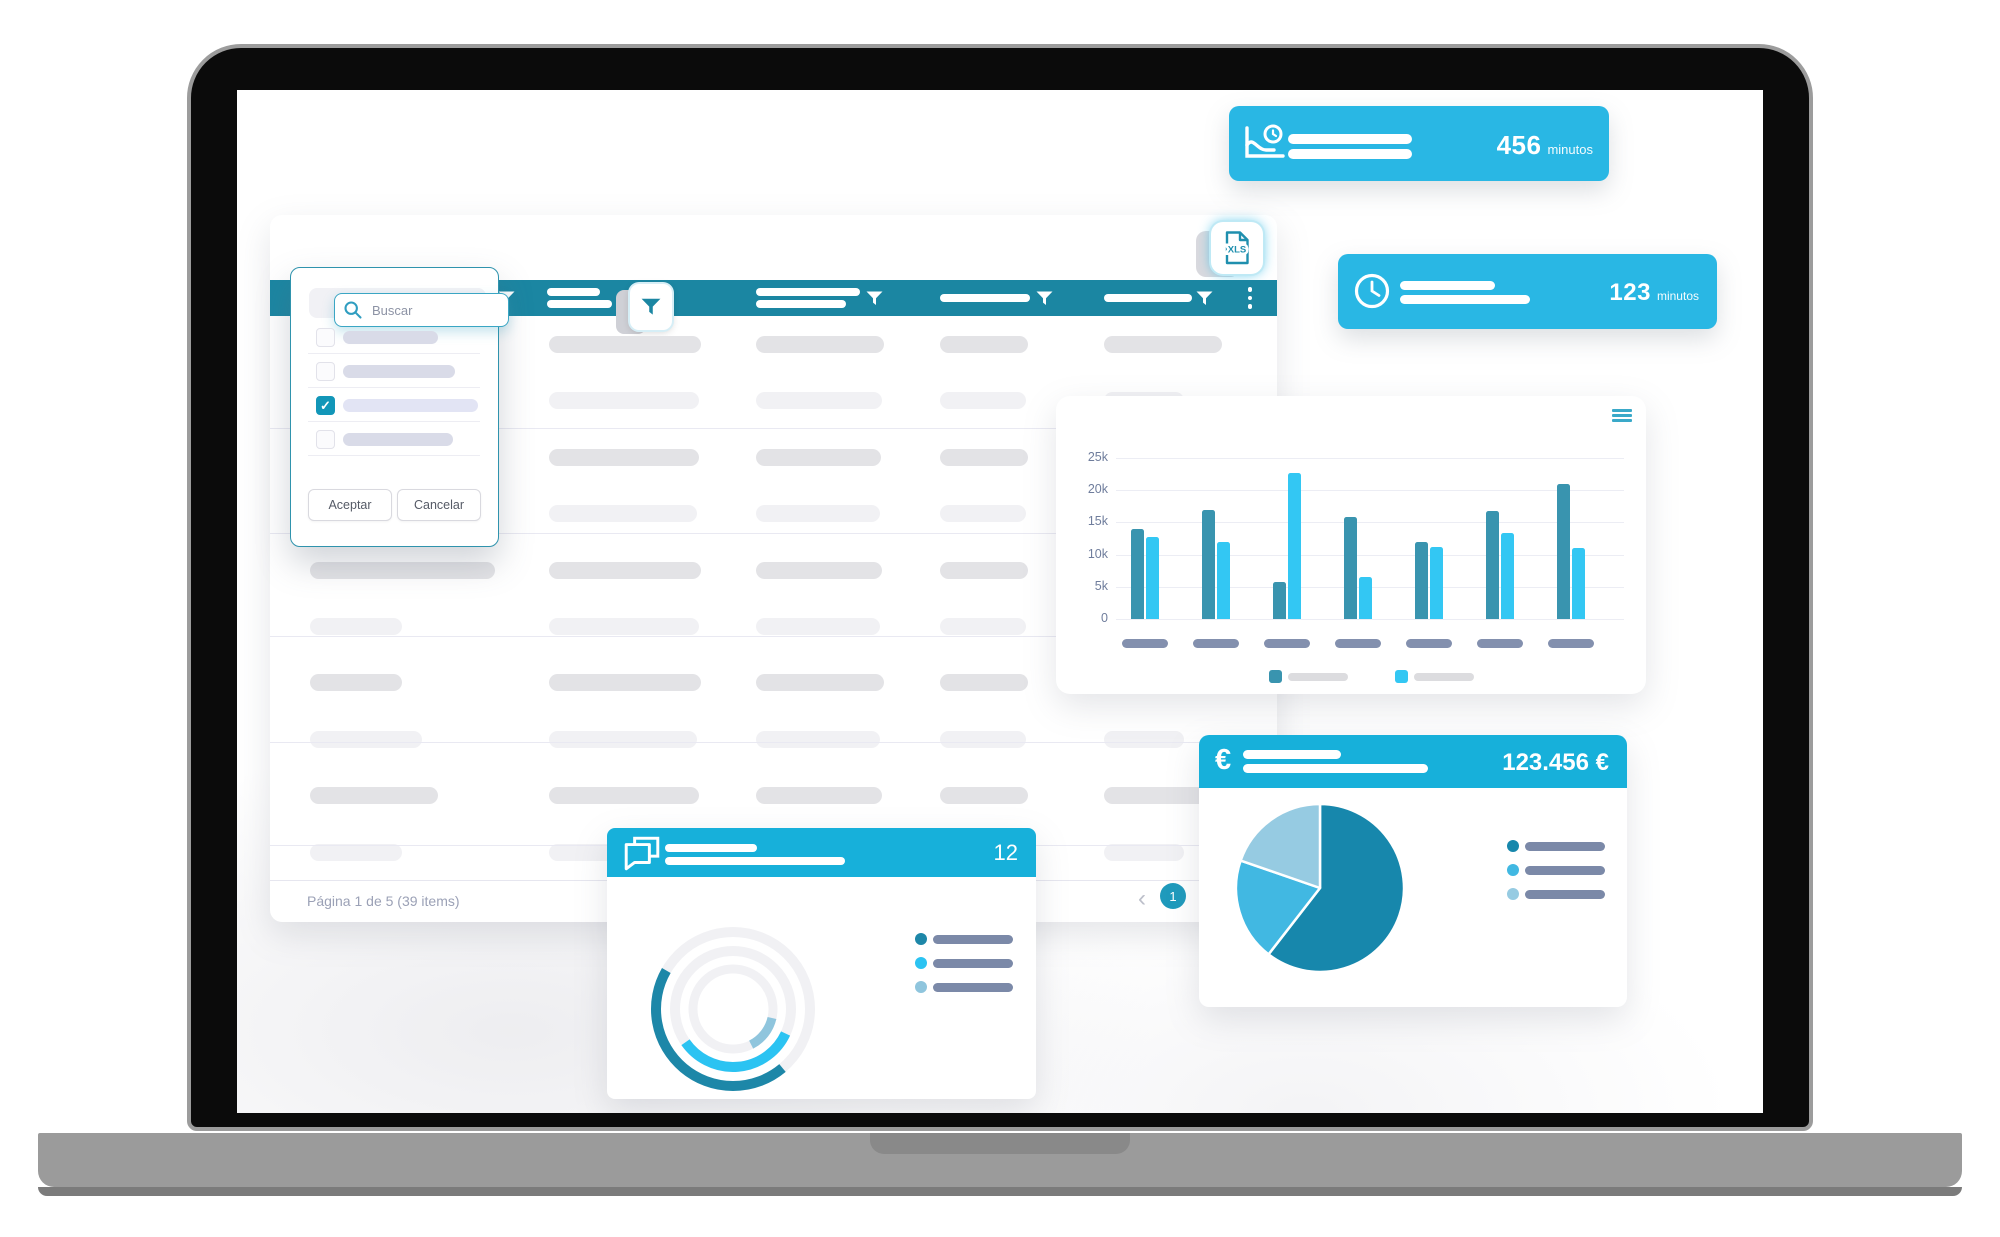 The image size is (2000, 1237). I want to click on legend-swatch, so click(1275, 676).